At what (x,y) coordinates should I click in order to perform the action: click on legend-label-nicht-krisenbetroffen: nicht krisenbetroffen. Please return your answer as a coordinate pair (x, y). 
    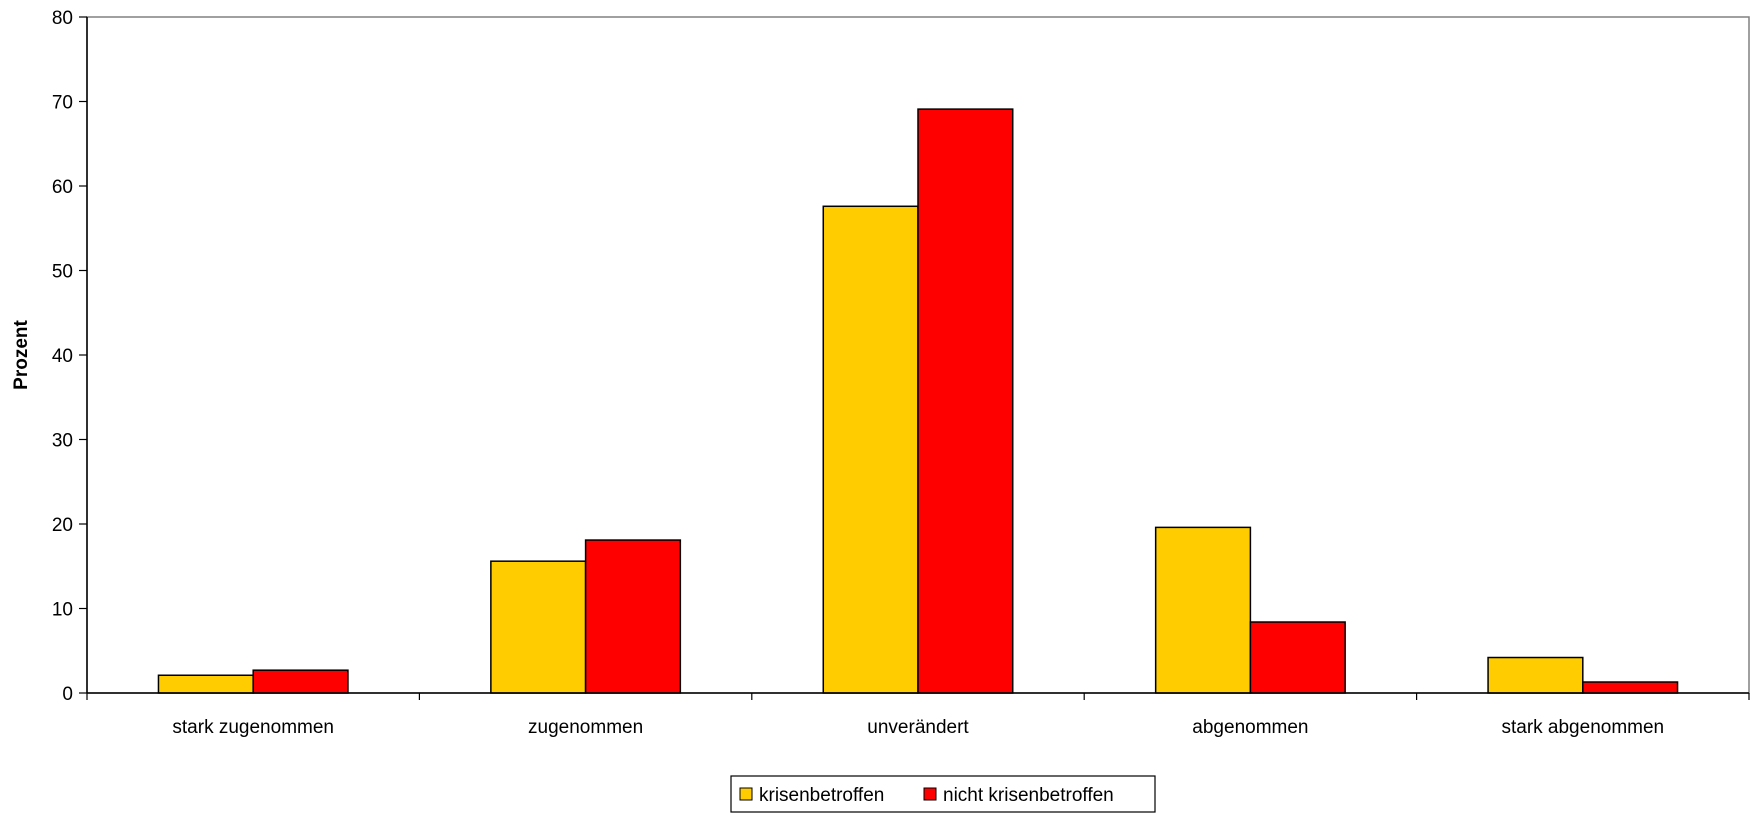
    Looking at the image, I should click on (1028, 795).